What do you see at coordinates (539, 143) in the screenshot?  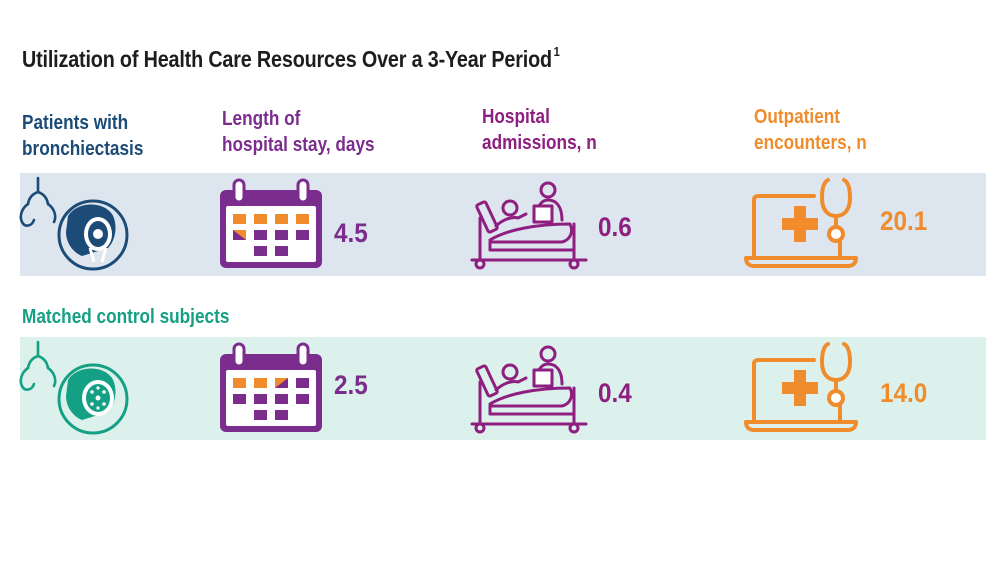 I see `header-adm-line2: admissions, n` at bounding box center [539, 143].